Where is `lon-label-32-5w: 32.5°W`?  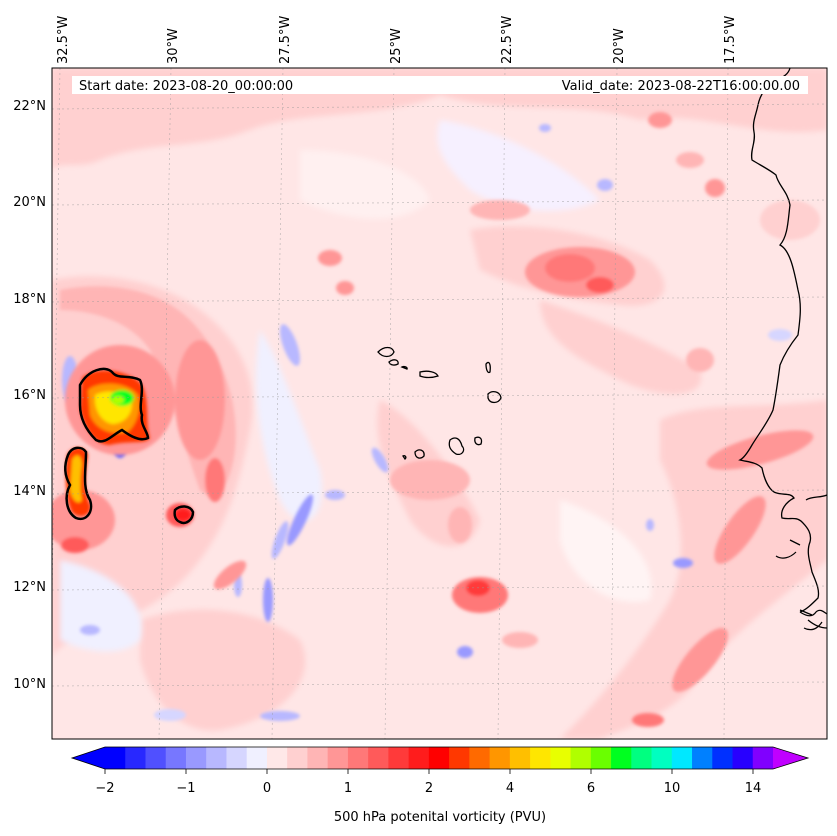 lon-label-32-5w: 32.5°W is located at coordinates (63, 40).